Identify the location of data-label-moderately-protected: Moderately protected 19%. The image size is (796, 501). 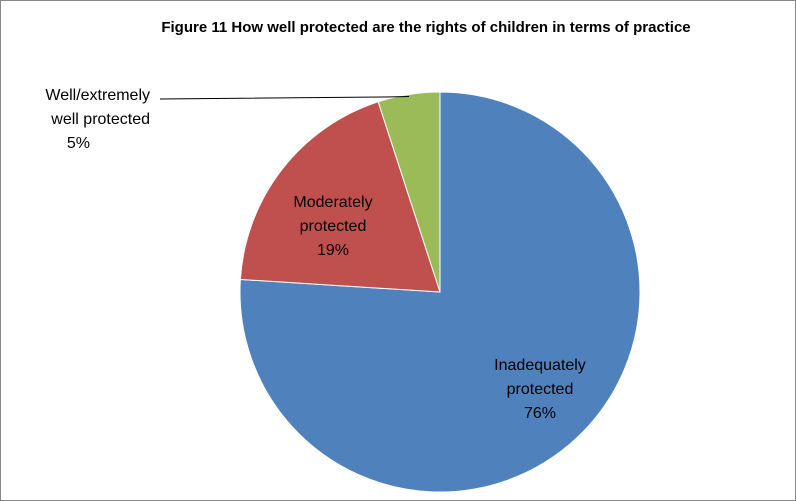
(332, 226).